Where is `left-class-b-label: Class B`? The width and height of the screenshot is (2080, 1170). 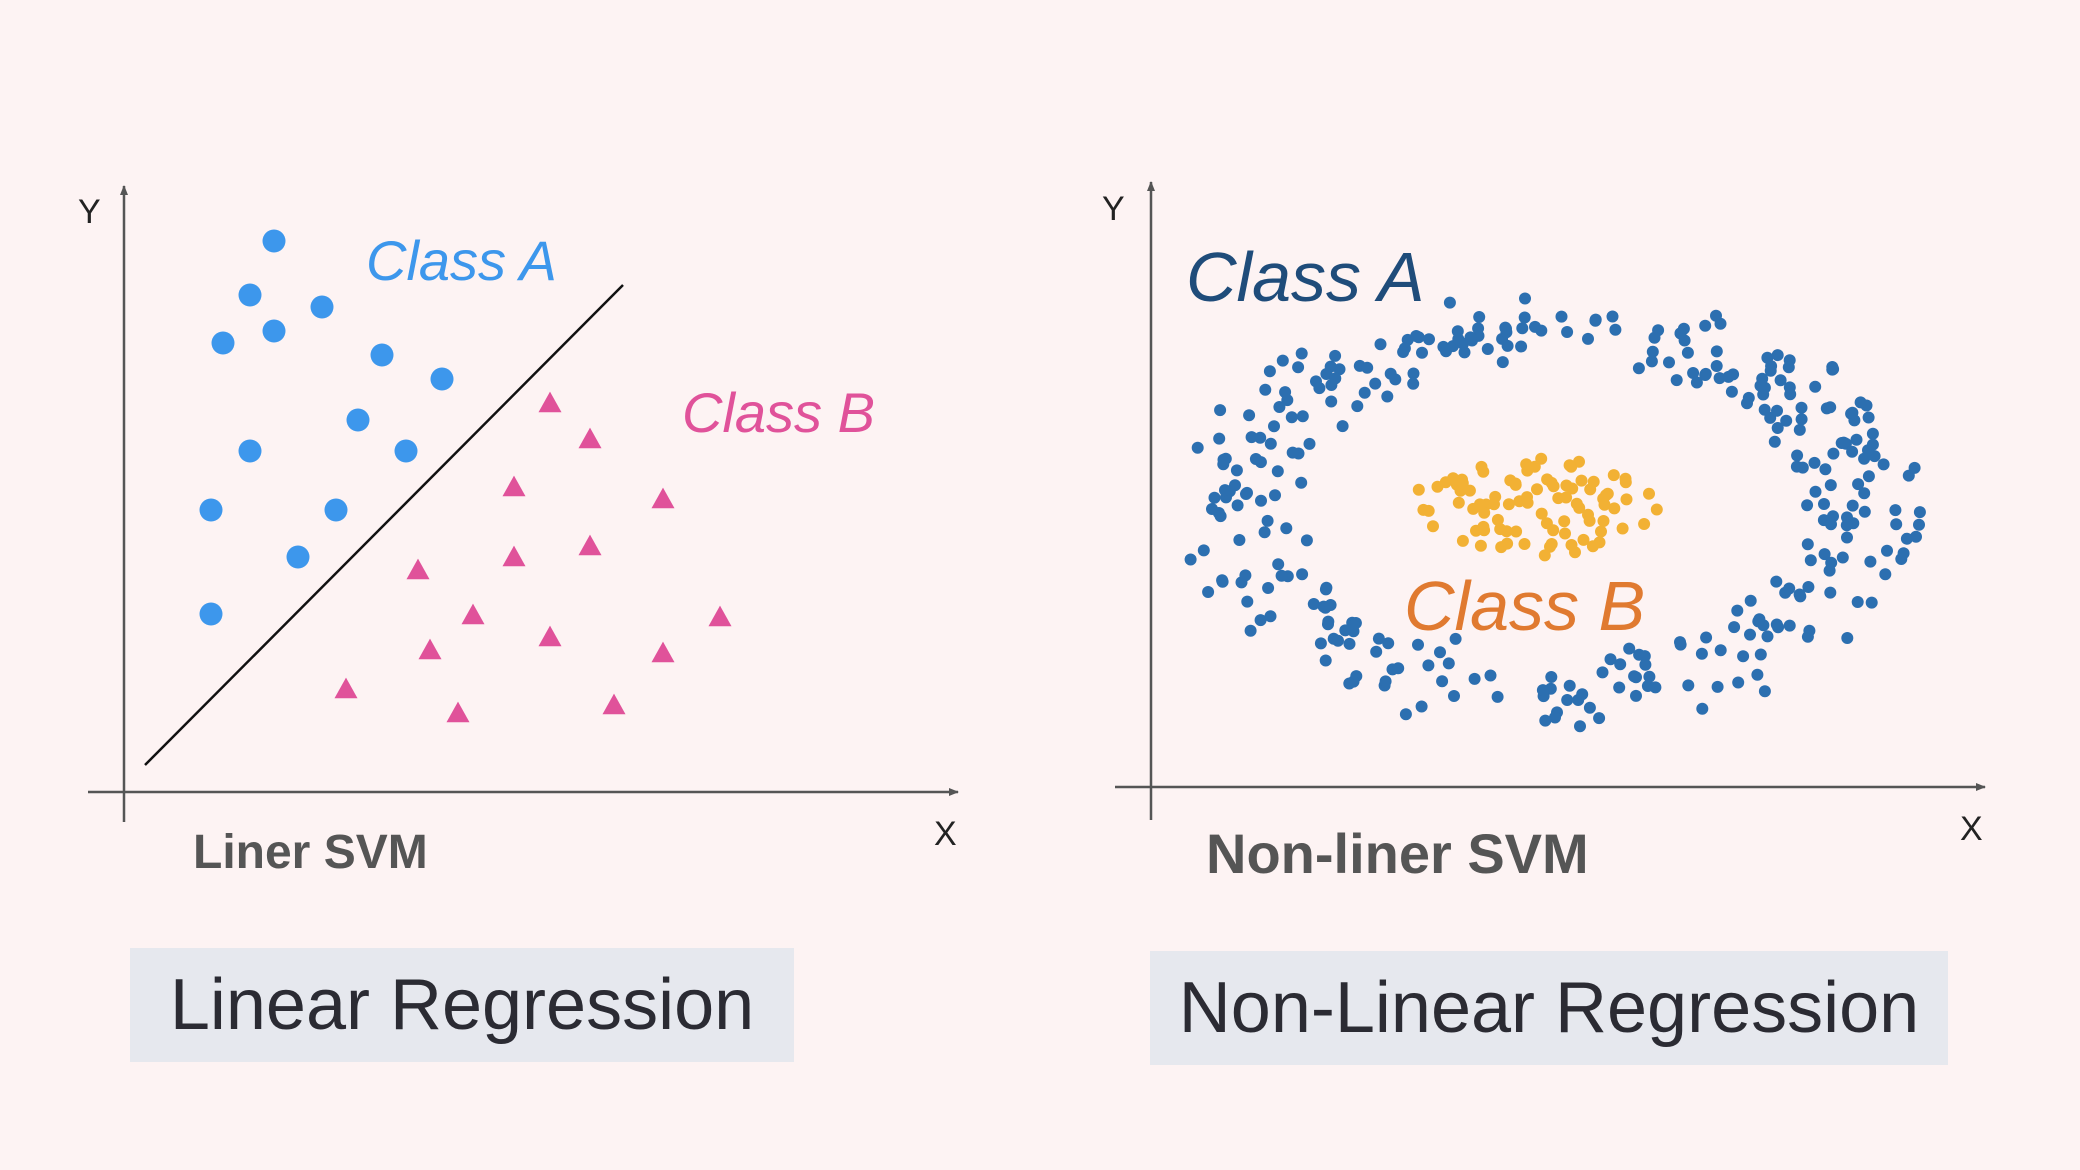
left-class-b-label: Class B is located at coordinates (778, 412).